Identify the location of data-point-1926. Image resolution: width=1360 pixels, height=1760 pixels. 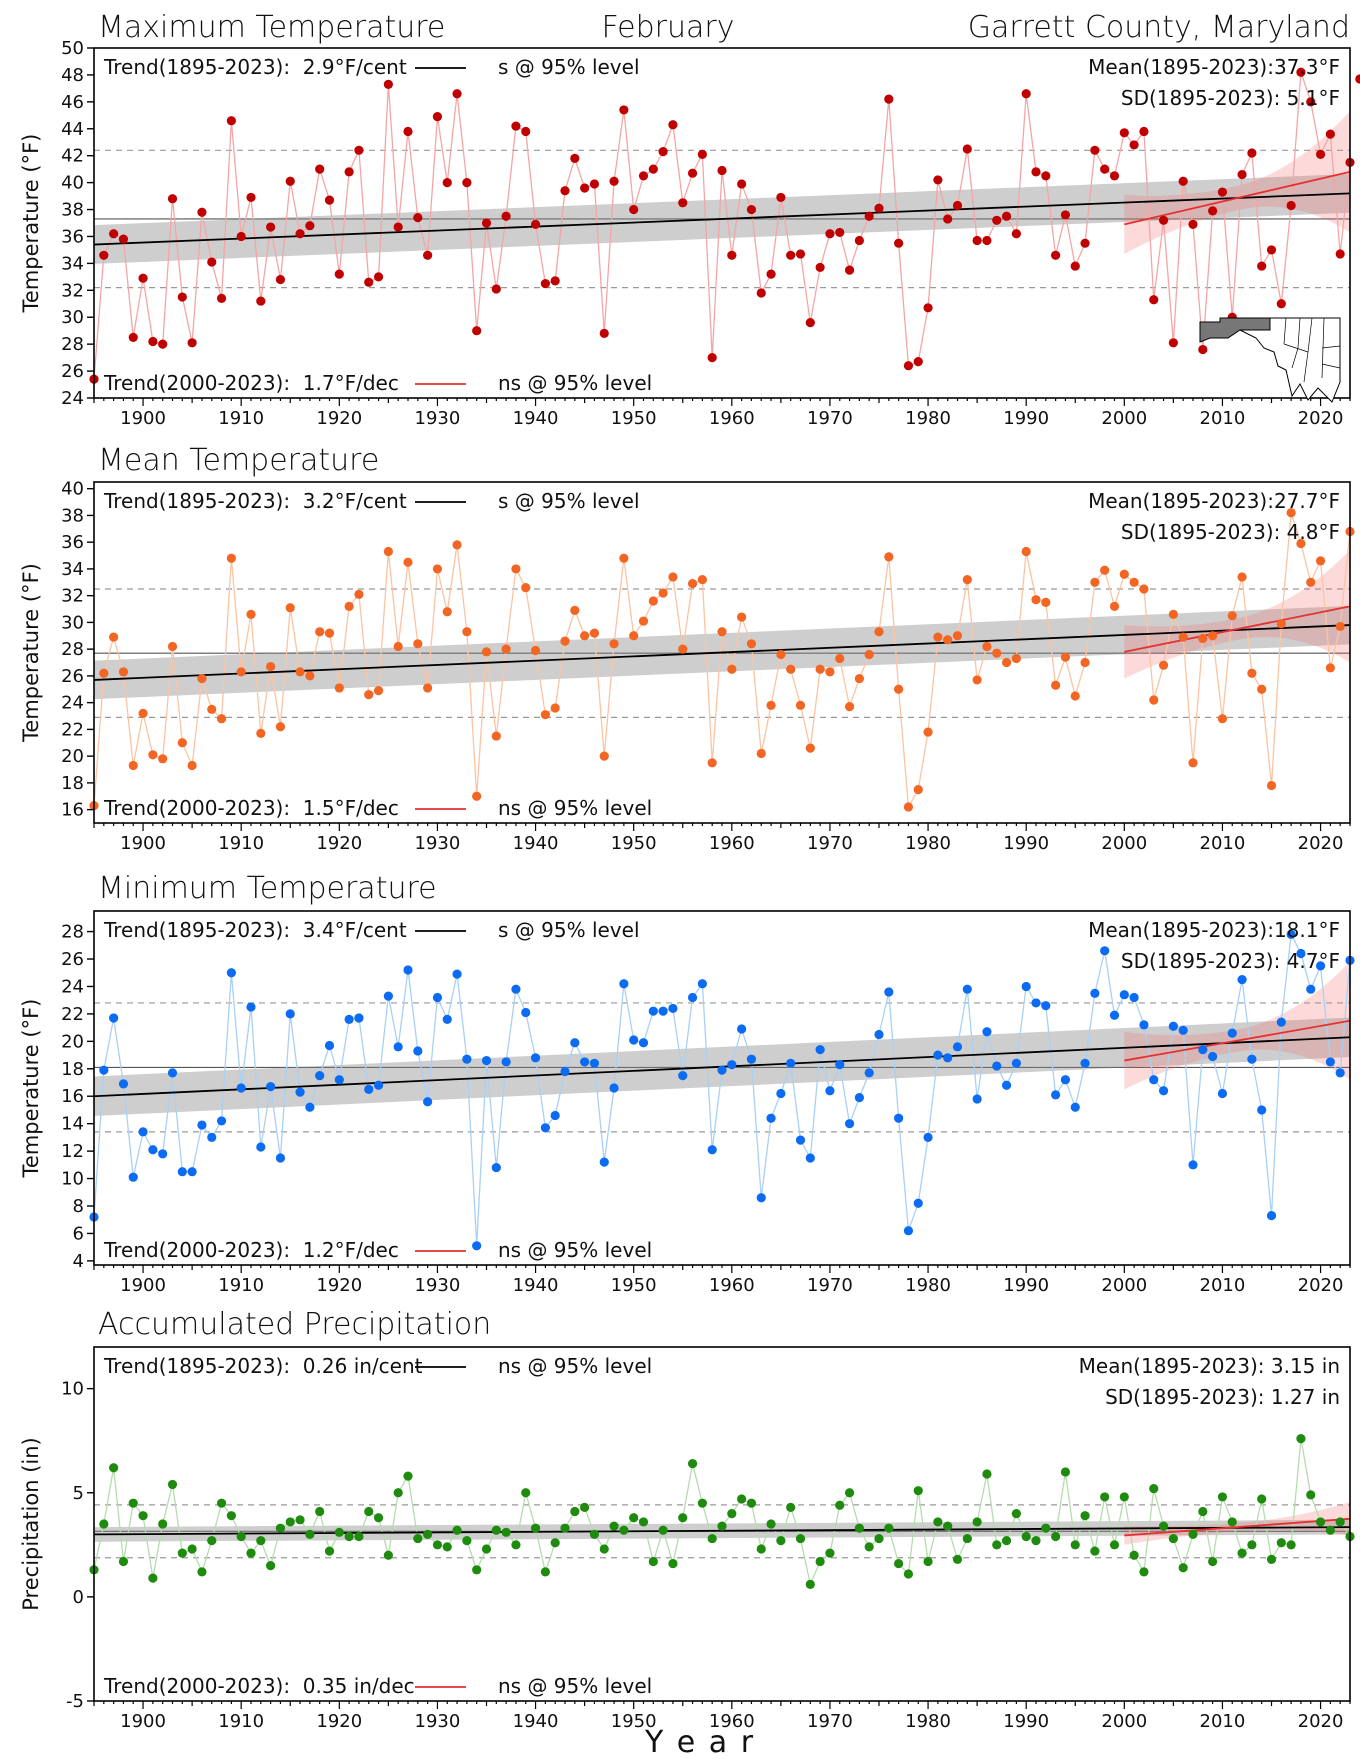
(398, 646).